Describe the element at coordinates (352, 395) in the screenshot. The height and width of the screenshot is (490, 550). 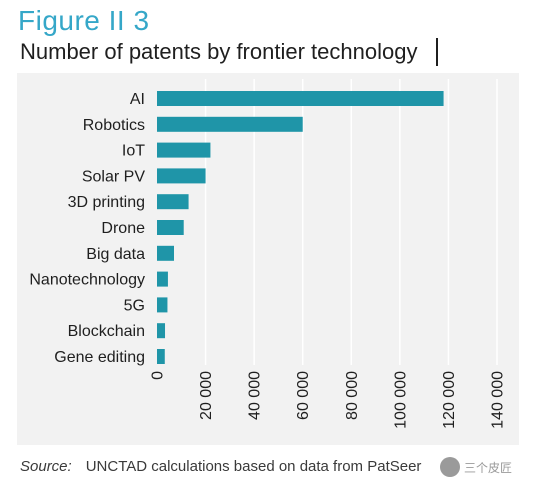
I see `x-tick-label: 80 000` at that location.